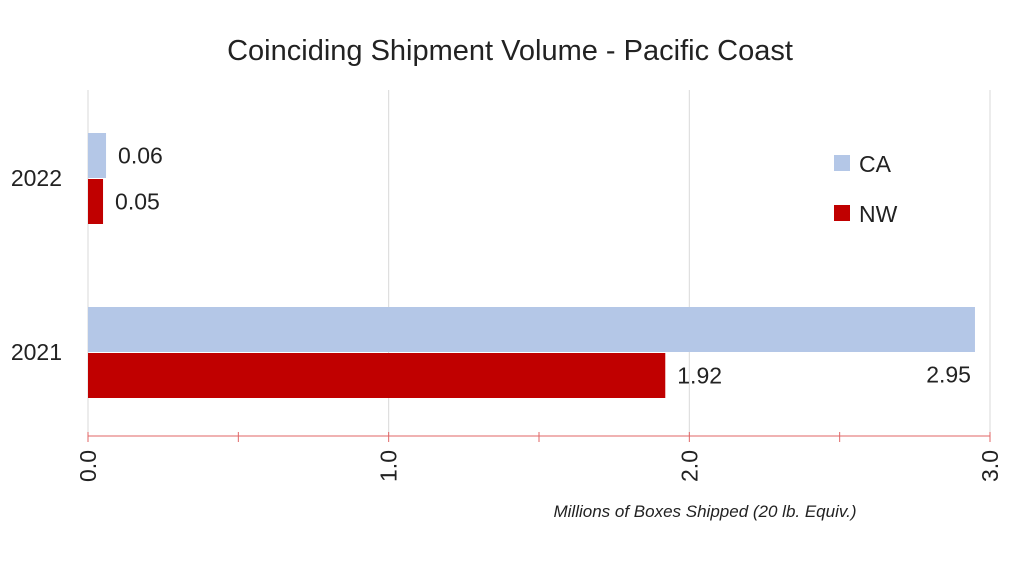 The height and width of the screenshot is (568, 1020). Describe the element at coordinates (878, 214) in the screenshot. I see `legend-label: NW` at that location.